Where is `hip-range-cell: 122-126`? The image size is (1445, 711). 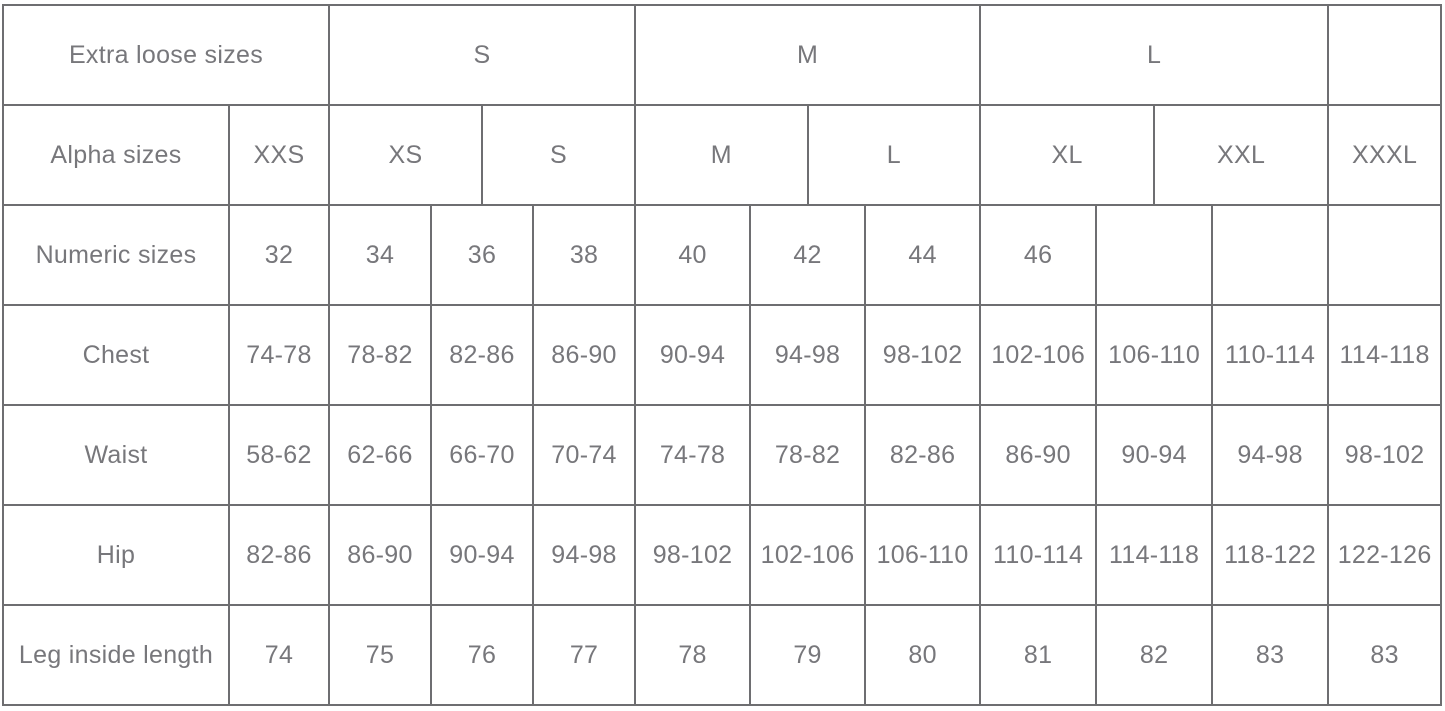
hip-range-cell: 122-126 is located at coordinates (1385, 555).